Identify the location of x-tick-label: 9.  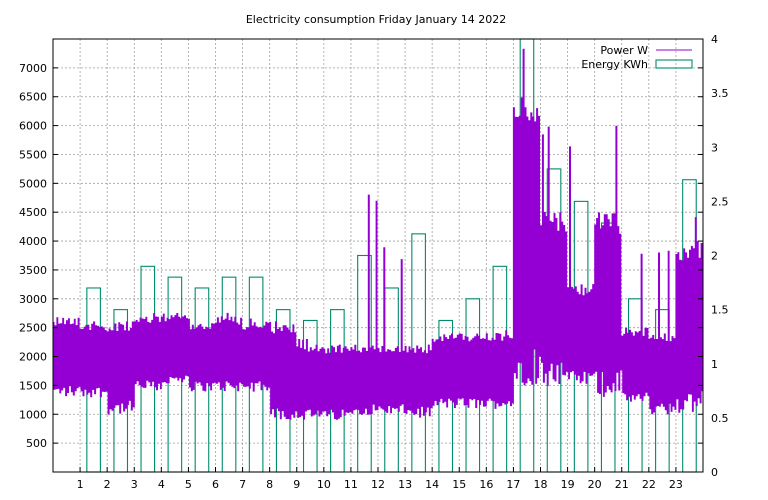
(296, 484).